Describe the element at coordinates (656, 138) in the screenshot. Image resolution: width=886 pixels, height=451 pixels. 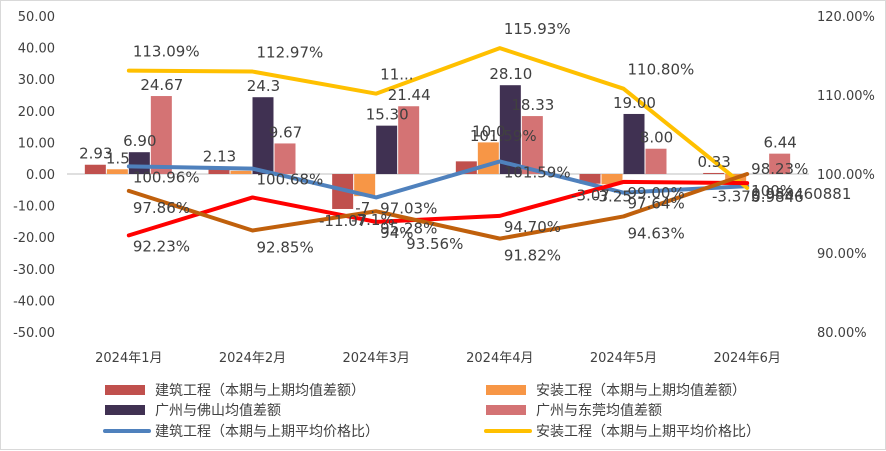
I see `bar-data-label: 8.00` at that location.